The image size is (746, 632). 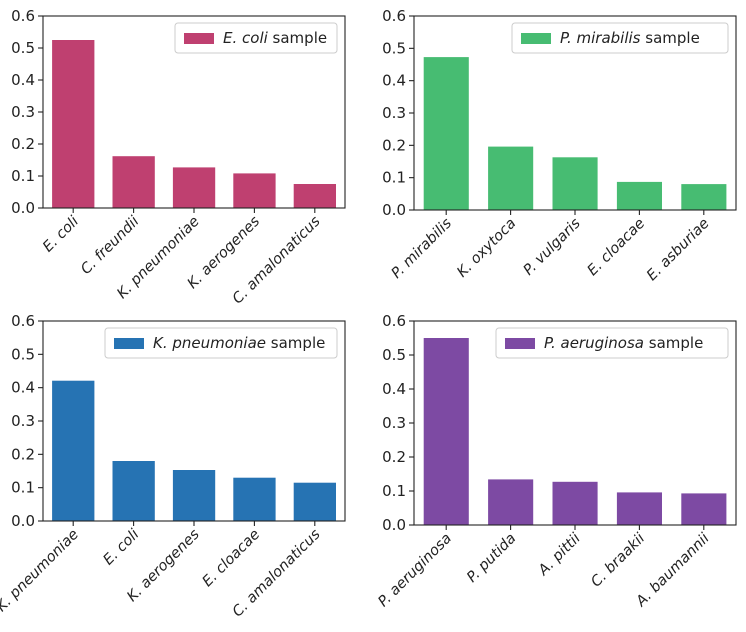 I want to click on legend: P. aeruginosa sample, so click(x=612, y=343).